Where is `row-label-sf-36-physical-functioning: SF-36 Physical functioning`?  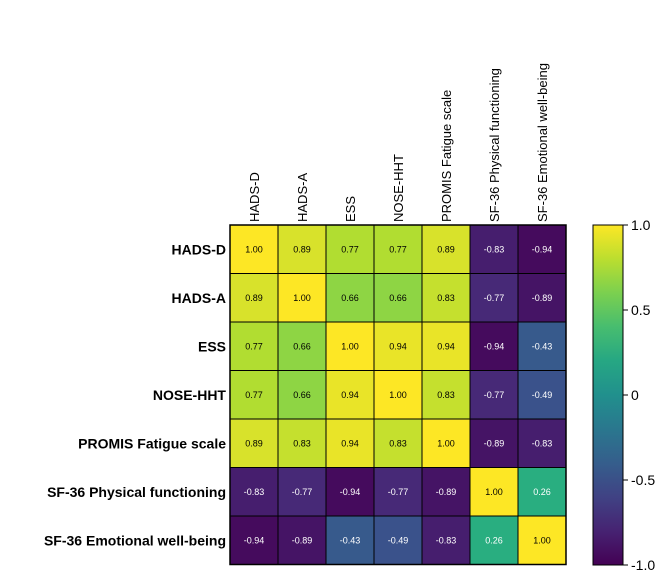 row-label-sf-36-physical-functioning: SF-36 Physical functioning is located at coordinates (136, 492).